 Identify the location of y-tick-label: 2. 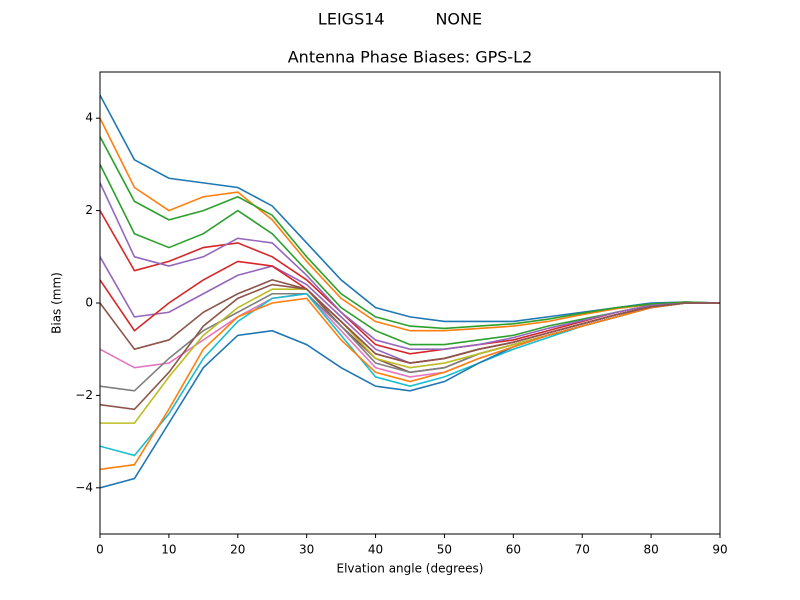
(89, 210).